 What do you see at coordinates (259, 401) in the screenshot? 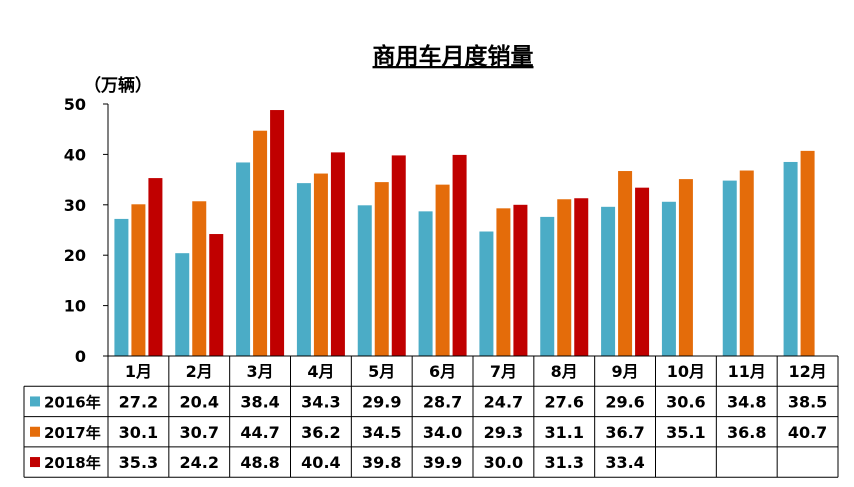
I see `data-label: 38.4` at bounding box center [259, 401].